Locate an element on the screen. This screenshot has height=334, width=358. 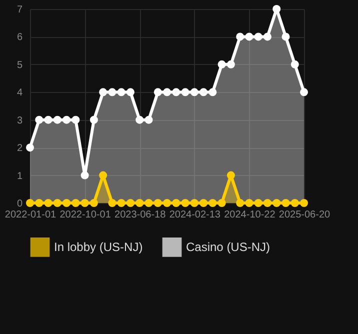
x-tick-label: 2023-06-18 is located at coordinates (140, 215).